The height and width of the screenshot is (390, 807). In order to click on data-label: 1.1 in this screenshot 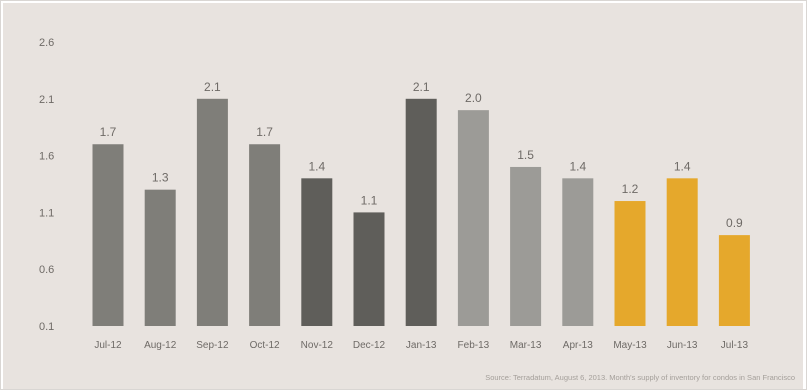, I will do `click(369, 200)`.